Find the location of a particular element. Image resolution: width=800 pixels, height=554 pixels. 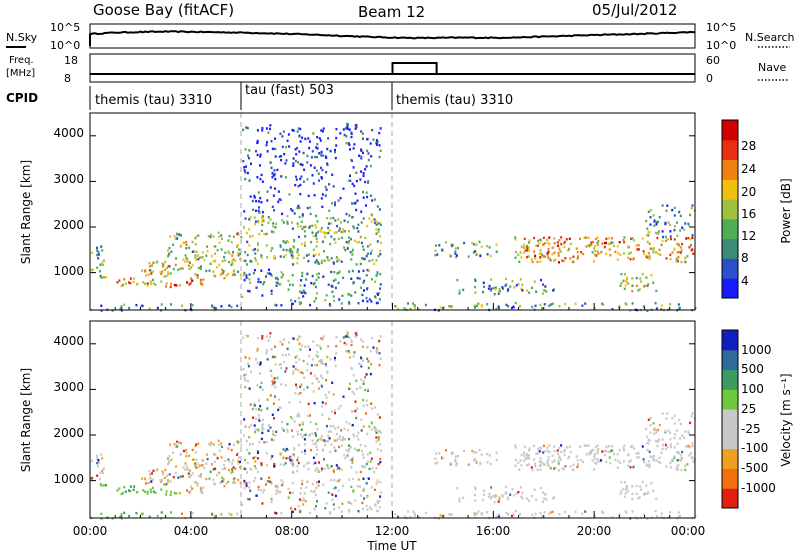

colorbar-segment is located at coordinates (730, 169).